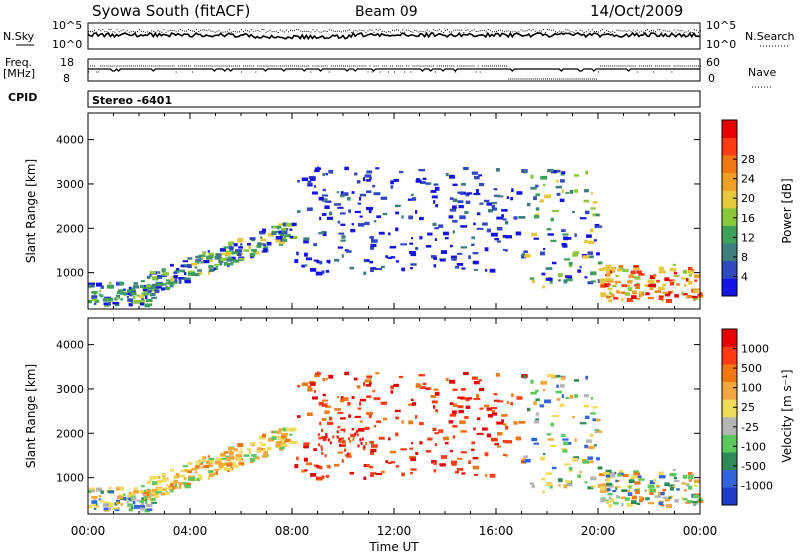  Describe the element at coordinates (755, 349) in the screenshot. I see `colorbar-tick-label: 1000` at that location.